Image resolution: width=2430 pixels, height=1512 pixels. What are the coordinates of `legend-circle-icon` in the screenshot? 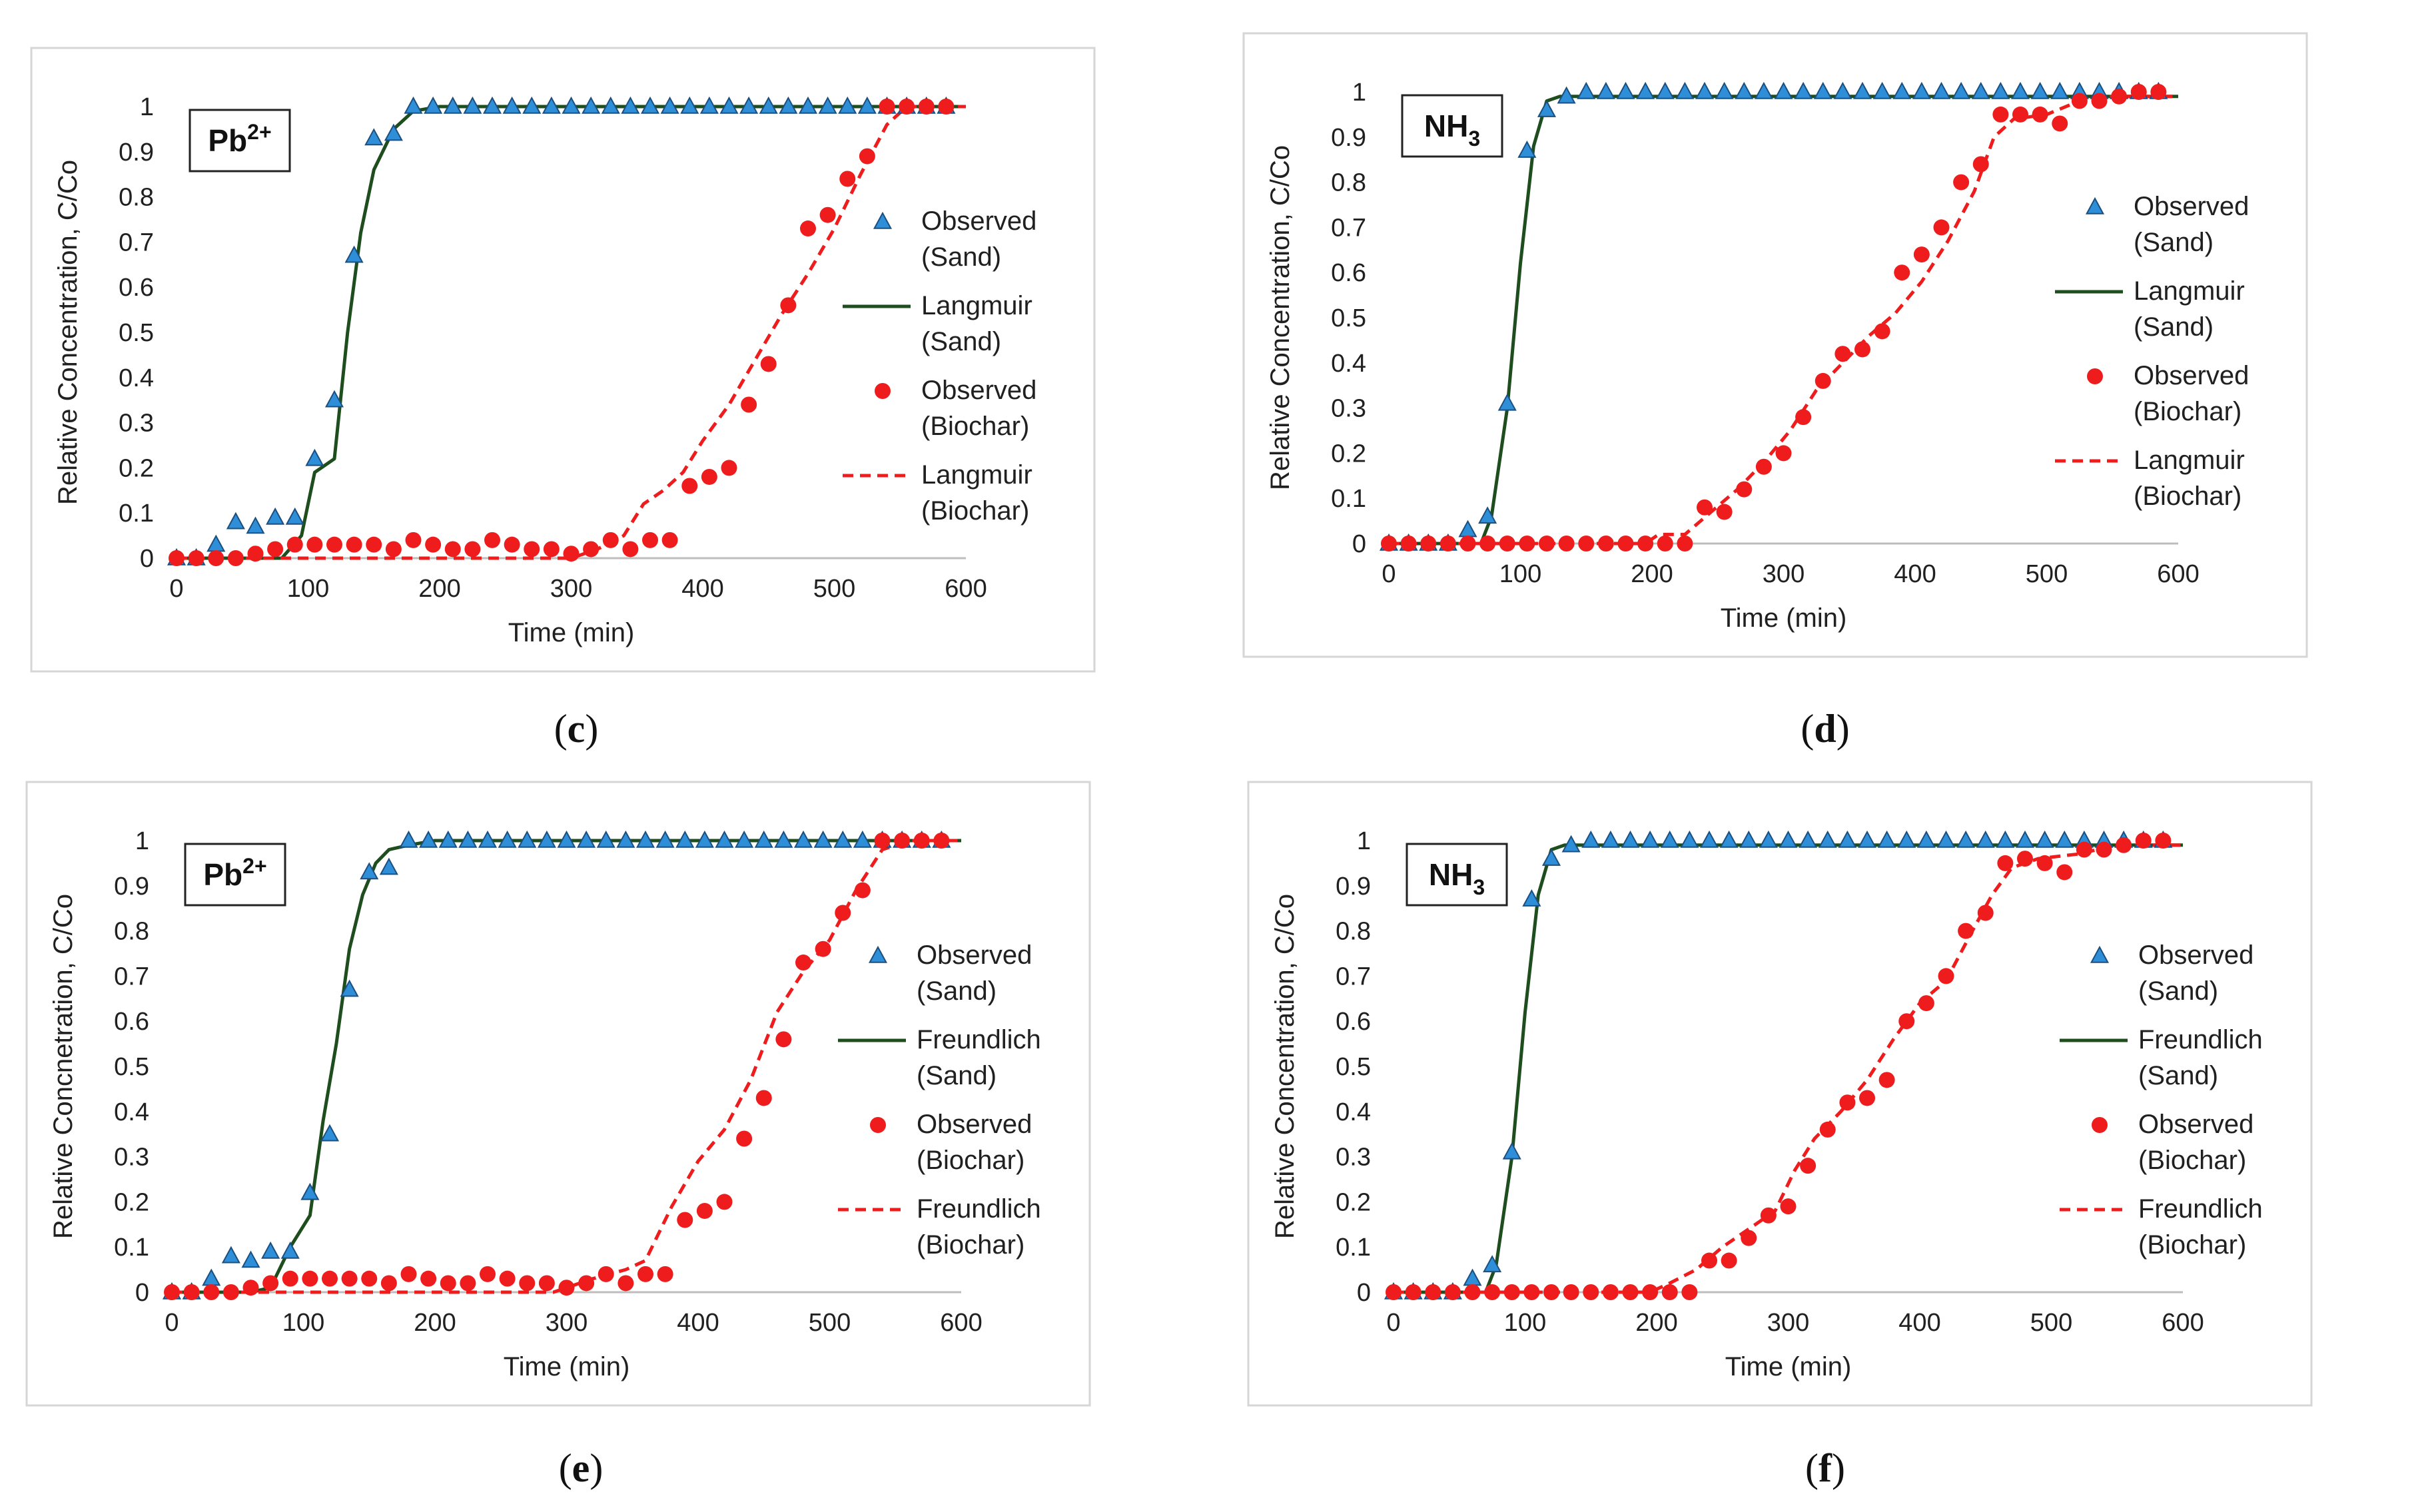 It's located at (2095, 376).